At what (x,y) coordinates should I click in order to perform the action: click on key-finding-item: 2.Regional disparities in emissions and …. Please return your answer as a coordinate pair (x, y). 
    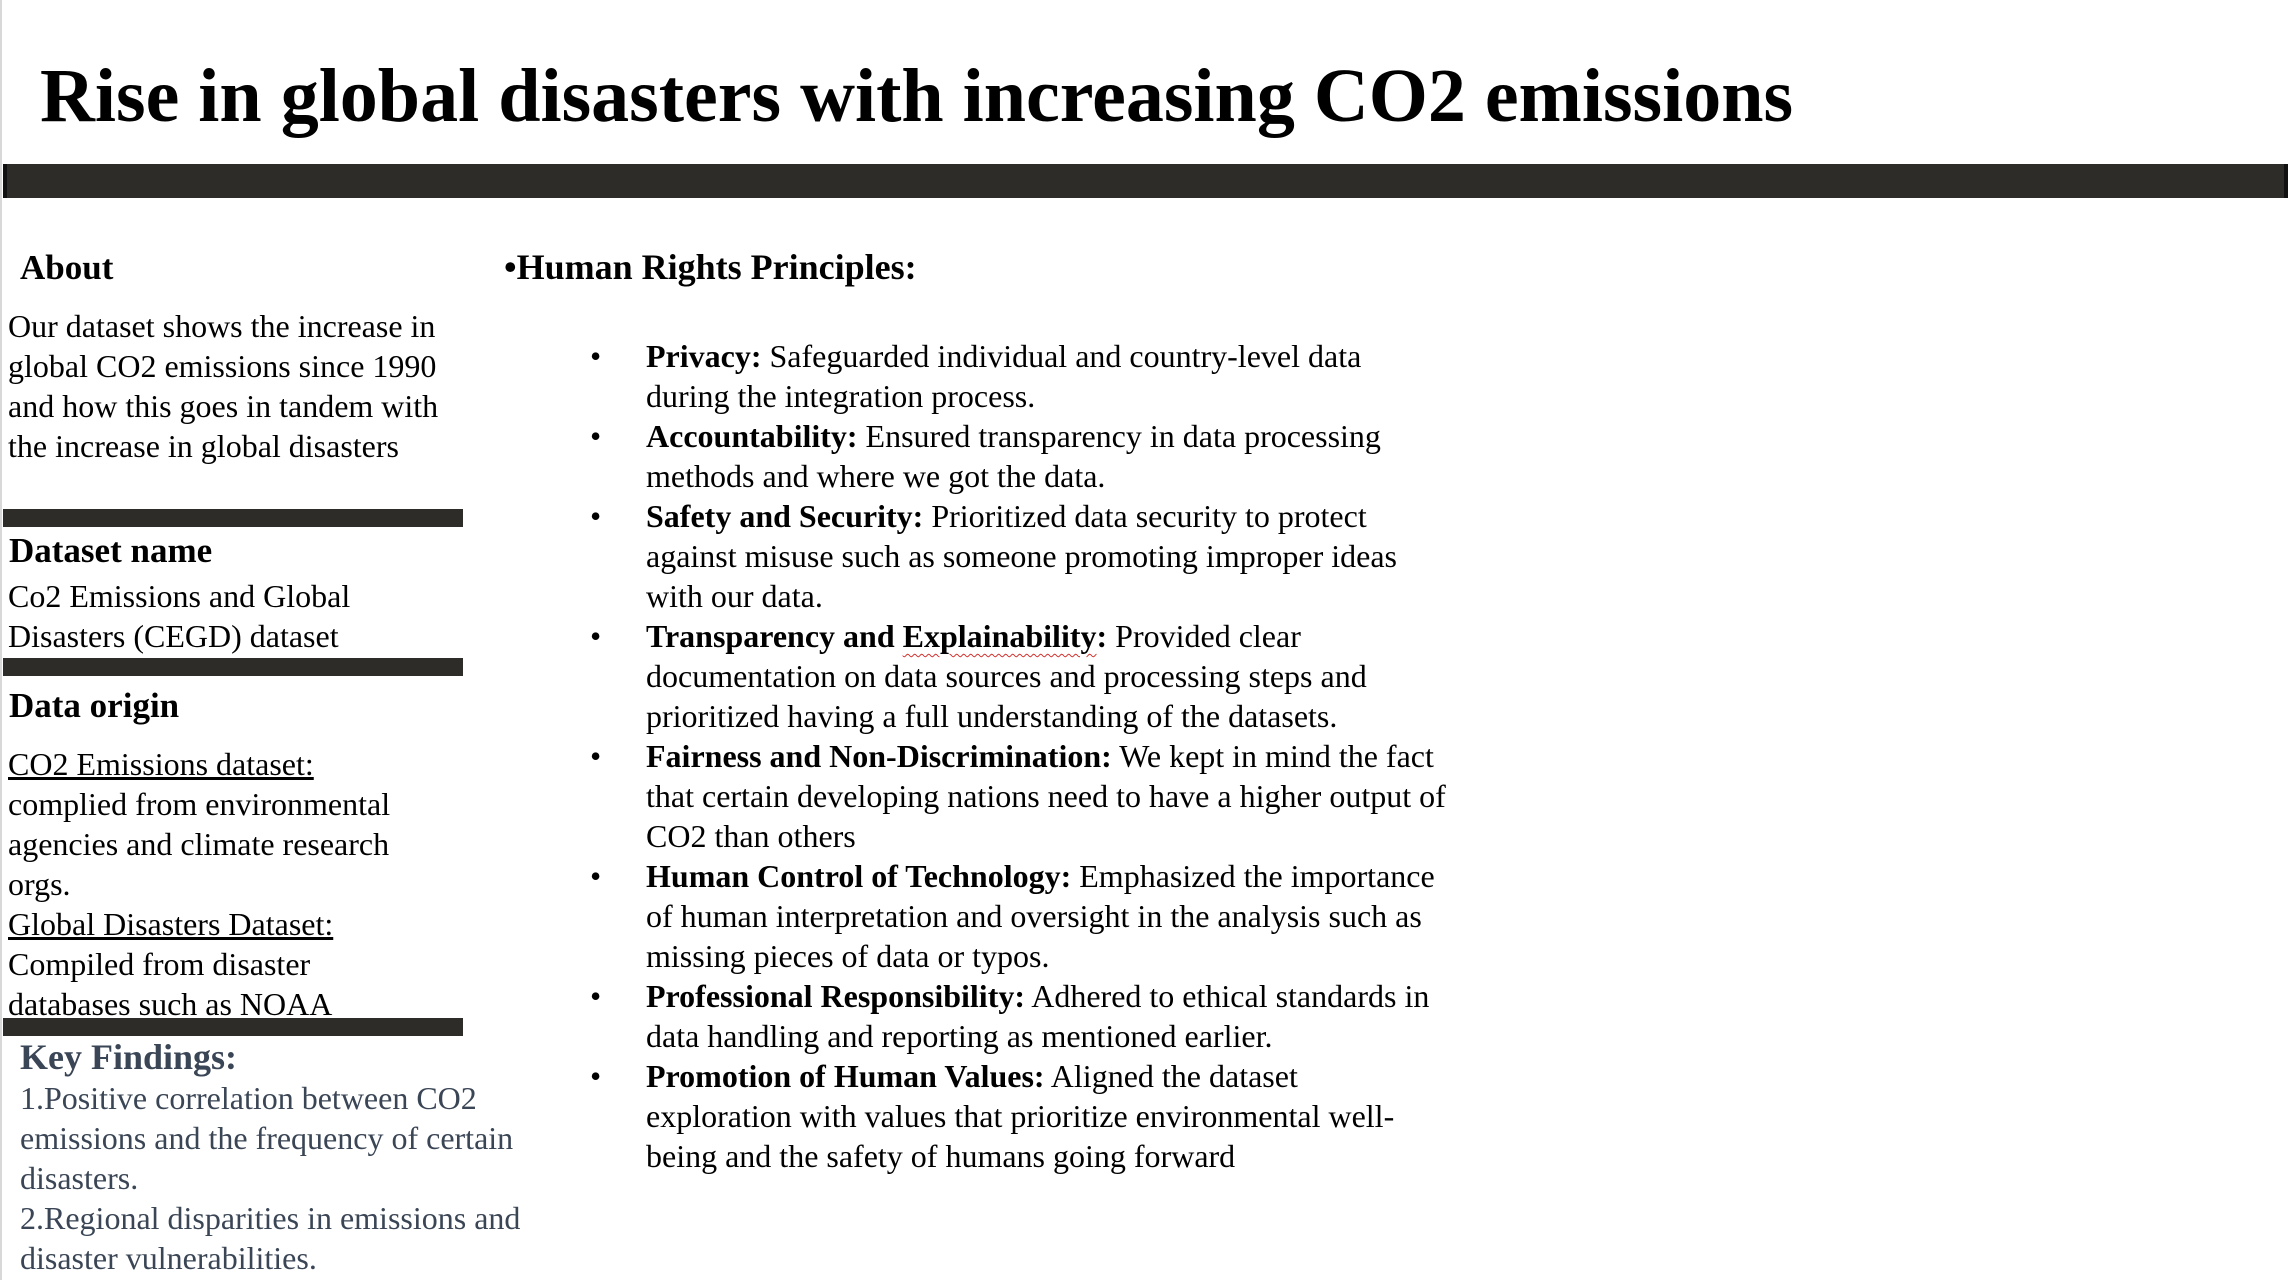
    Looking at the image, I should click on (270, 1238).